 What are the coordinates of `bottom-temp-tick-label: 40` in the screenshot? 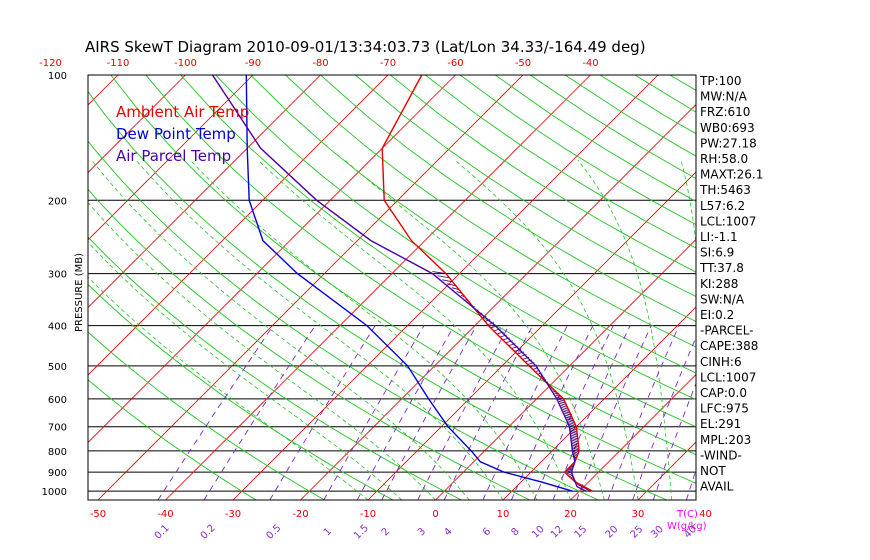 It's located at (705, 514).